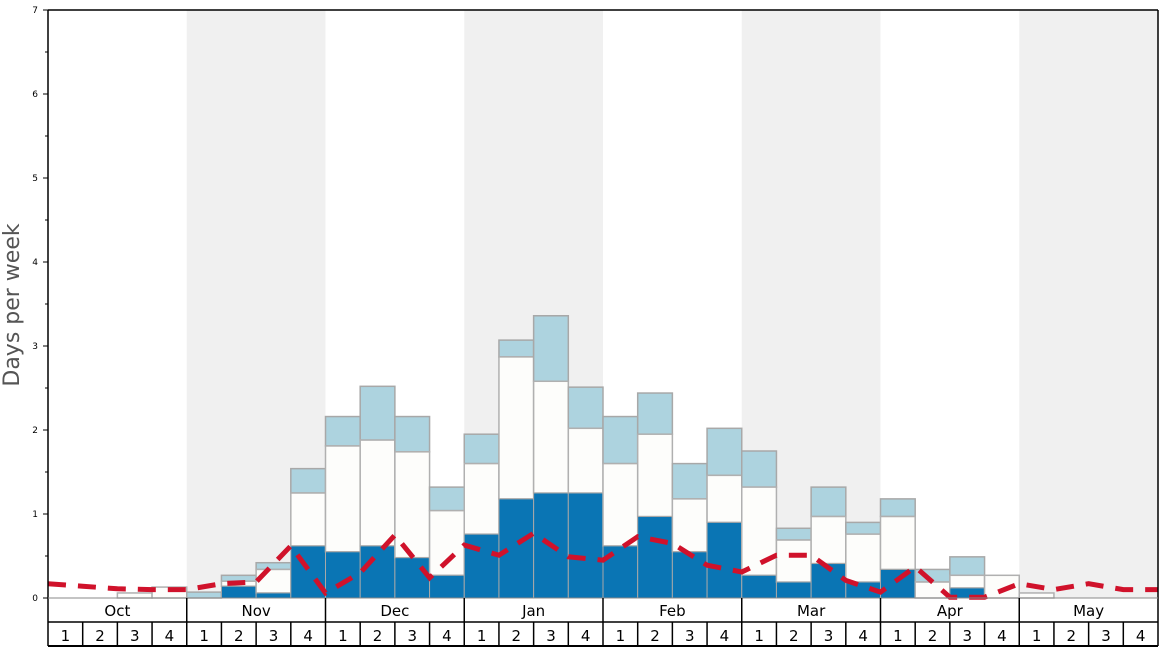 The height and width of the screenshot is (648, 1168). What do you see at coordinates (35, 11) in the screenshot?
I see `y-tick-label: 7` at bounding box center [35, 11].